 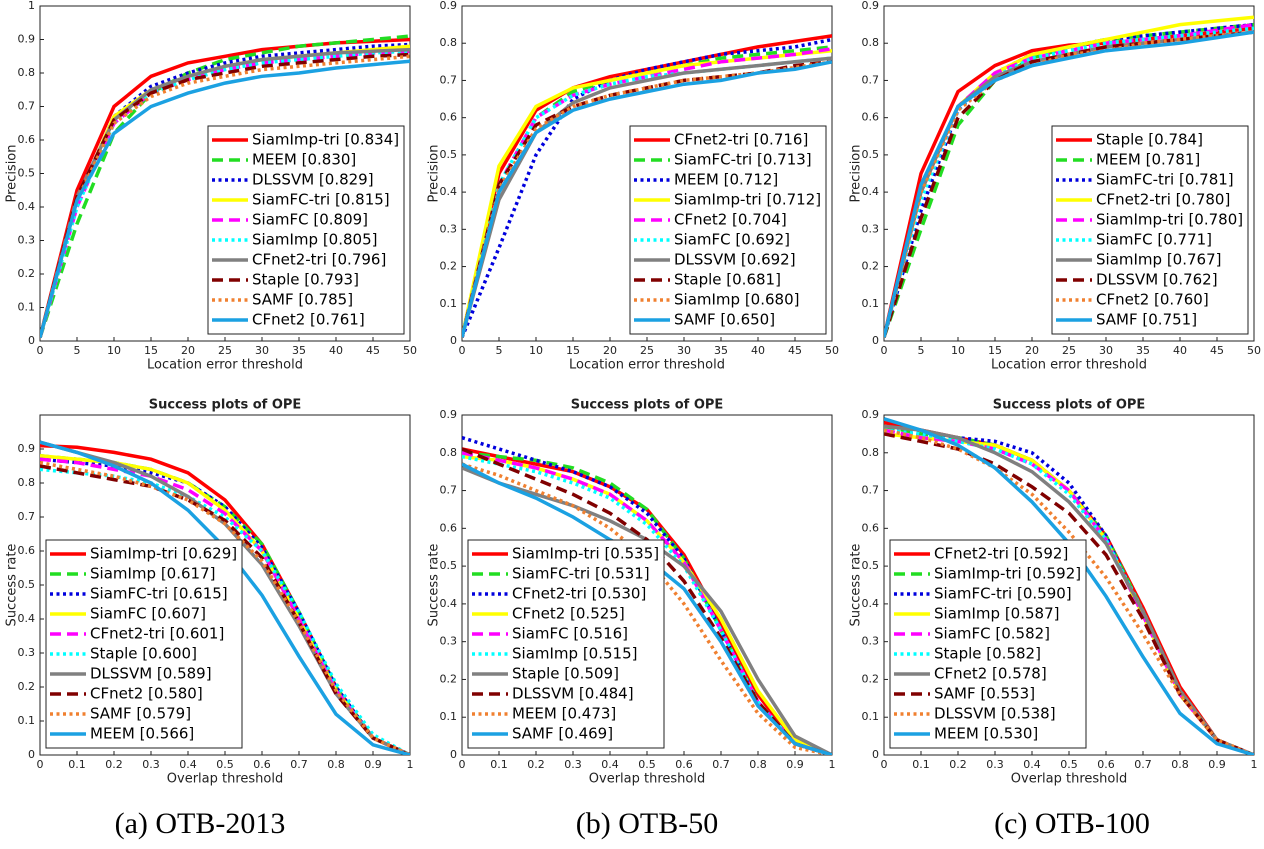 I want to click on legend-label: SiamImp-tri [0.535], so click(x=585, y=554).